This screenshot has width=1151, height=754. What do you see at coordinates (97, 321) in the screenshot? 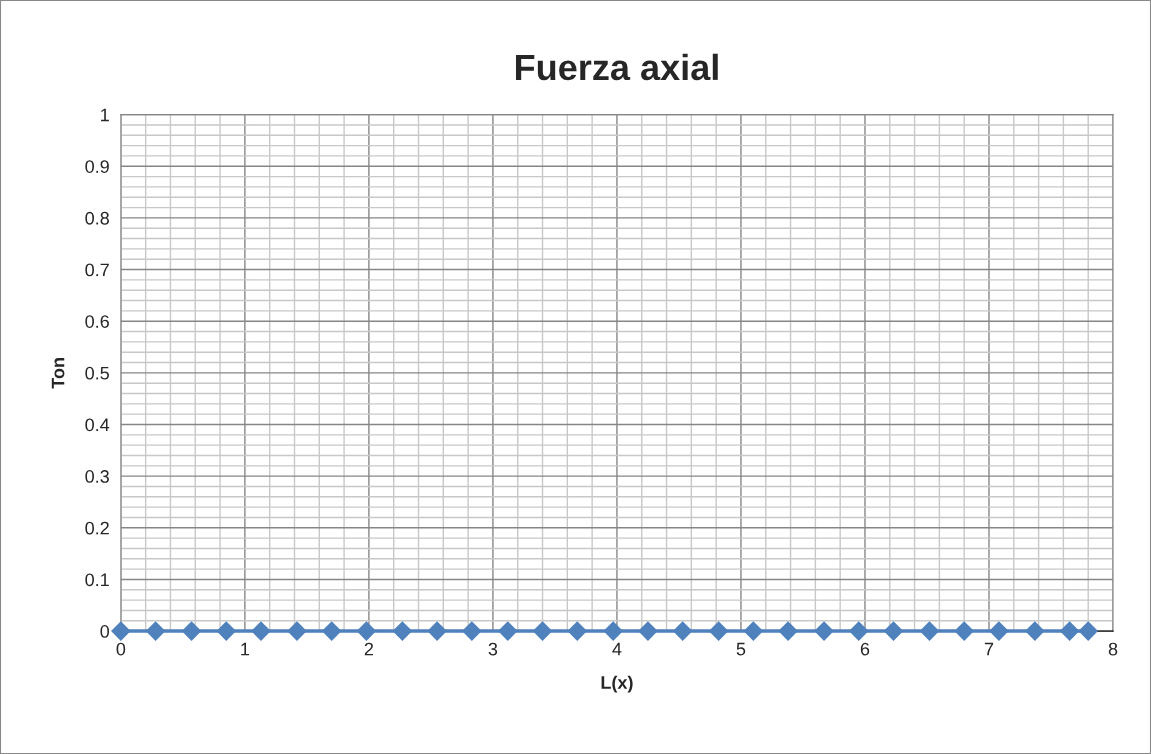
I see `y-tick-label: 0.6` at bounding box center [97, 321].